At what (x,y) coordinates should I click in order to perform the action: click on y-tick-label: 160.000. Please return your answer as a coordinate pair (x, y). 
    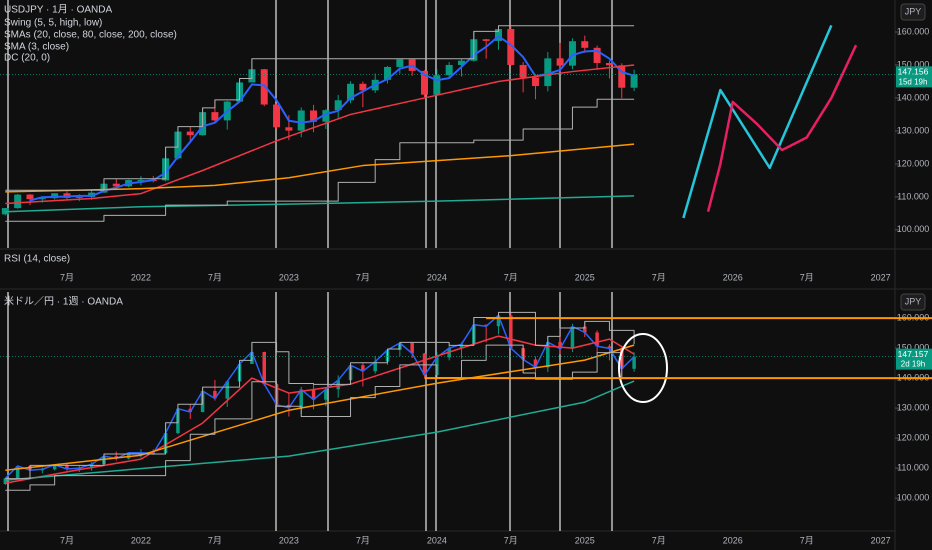
    Looking at the image, I should click on (913, 31).